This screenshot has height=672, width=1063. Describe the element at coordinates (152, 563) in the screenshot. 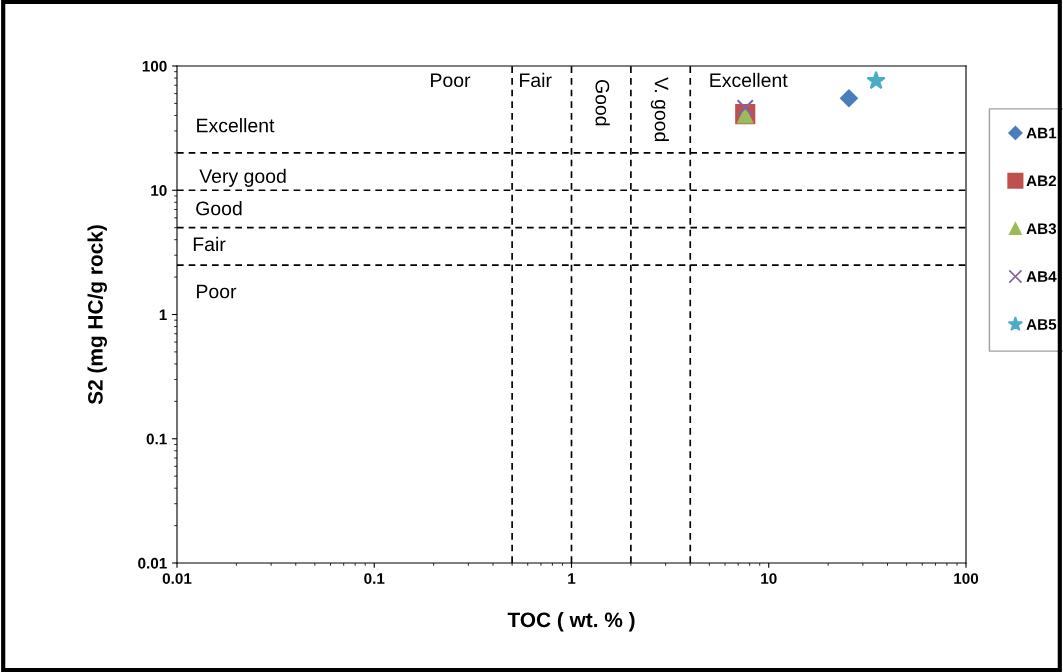

I see `y-tick-label: 0.01` at that location.